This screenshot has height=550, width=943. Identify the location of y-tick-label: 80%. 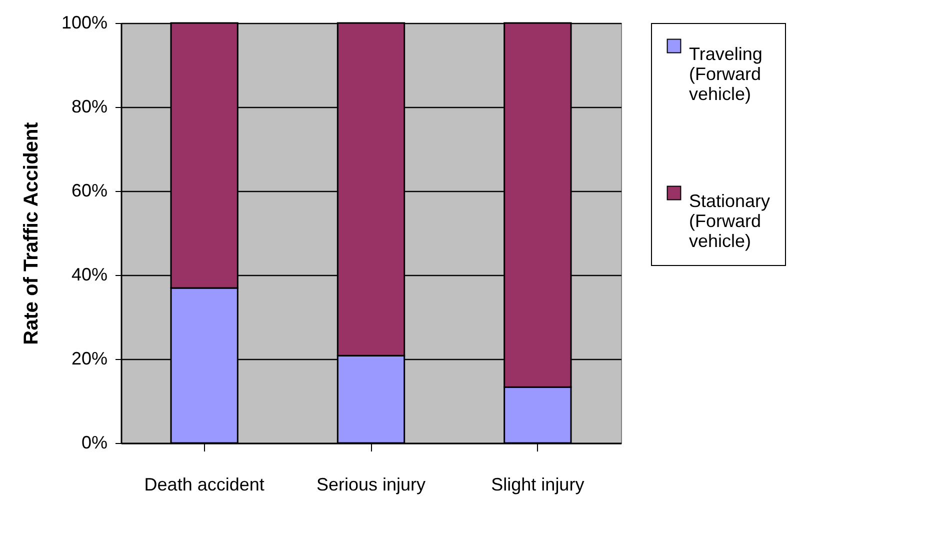
(89, 106).